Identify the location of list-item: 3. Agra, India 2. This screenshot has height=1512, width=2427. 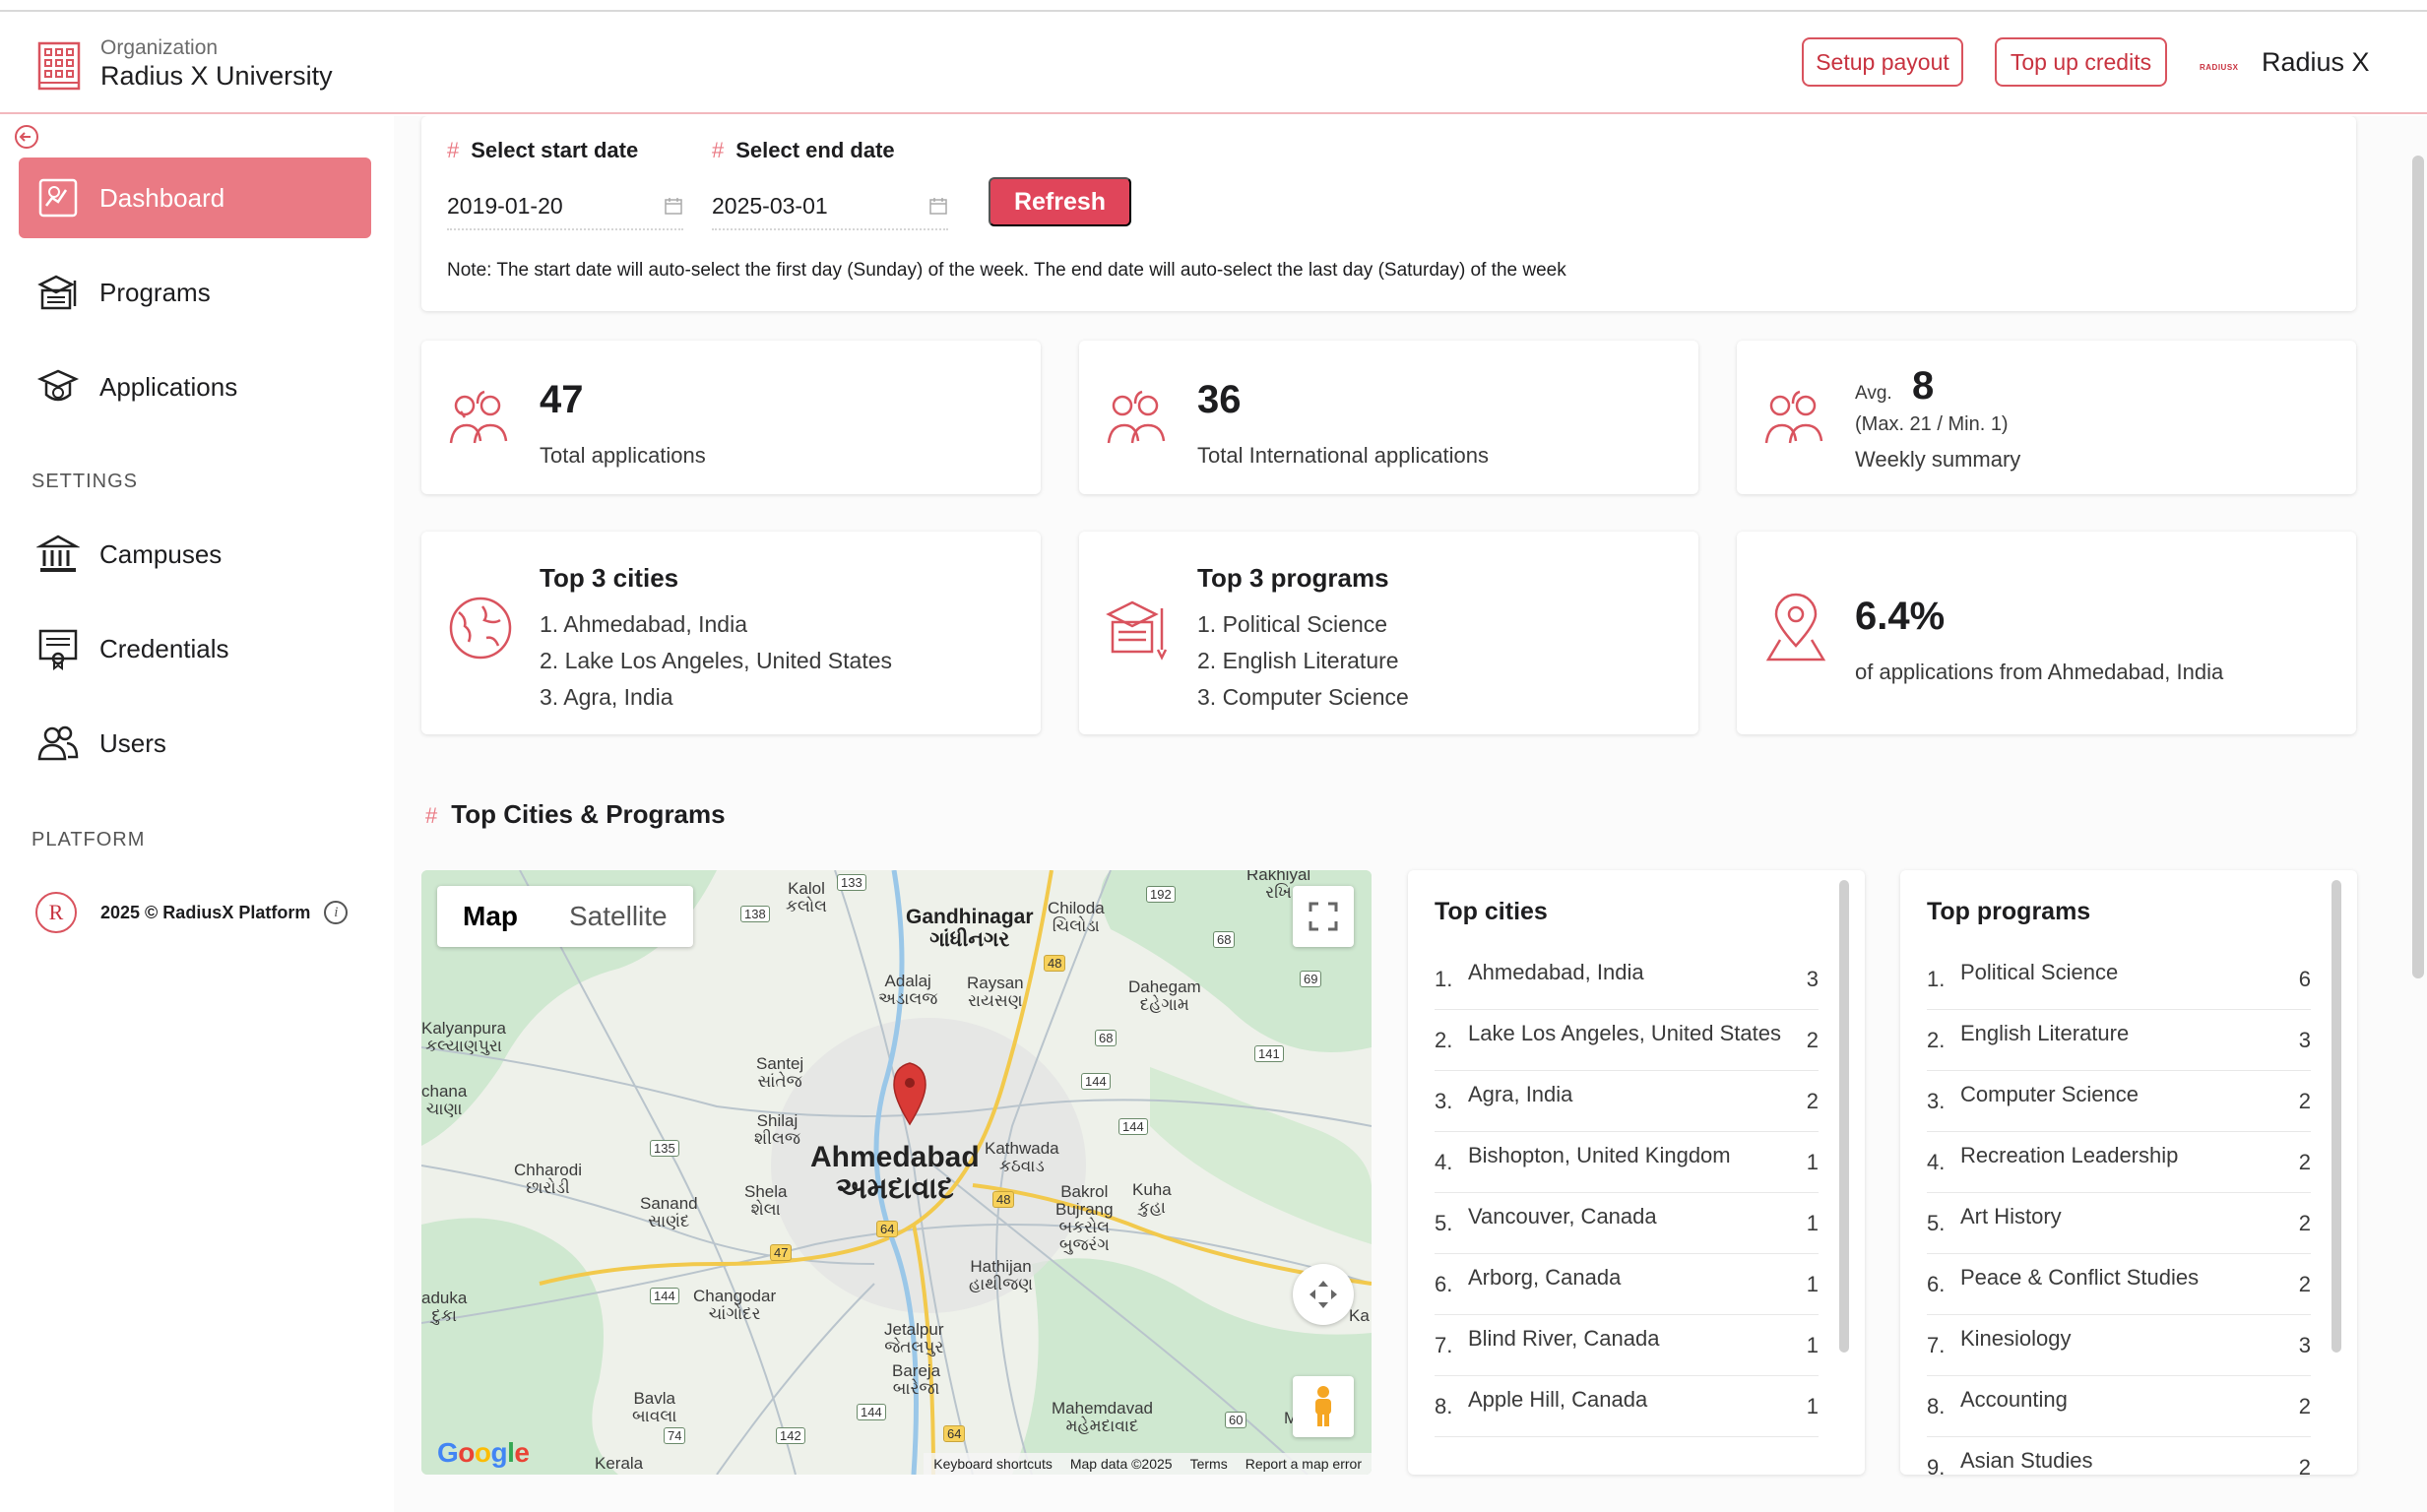
(1627, 1101).